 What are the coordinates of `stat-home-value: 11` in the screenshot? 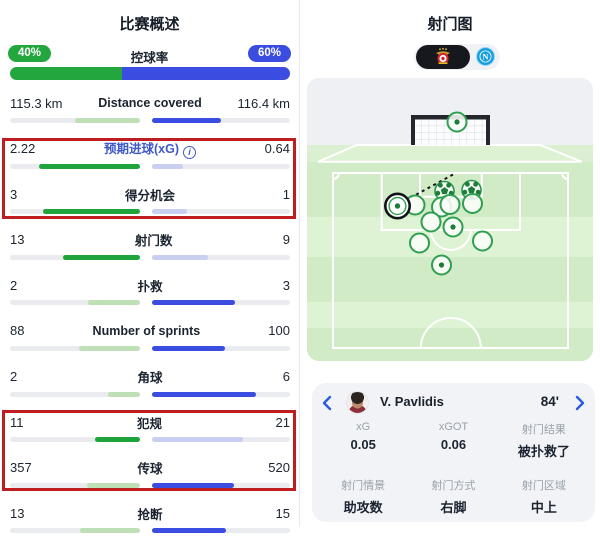 It's located at (17, 422).